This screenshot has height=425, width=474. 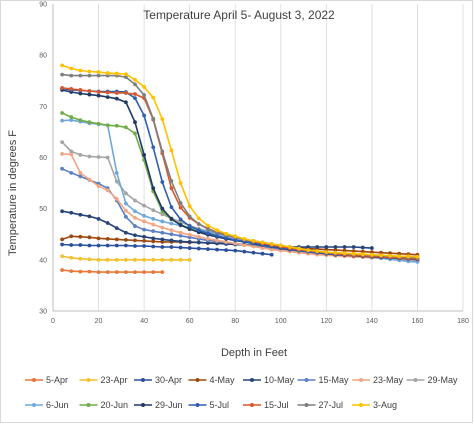 What do you see at coordinates (443, 380) in the screenshot?
I see `legend-label: 29-May` at bounding box center [443, 380].